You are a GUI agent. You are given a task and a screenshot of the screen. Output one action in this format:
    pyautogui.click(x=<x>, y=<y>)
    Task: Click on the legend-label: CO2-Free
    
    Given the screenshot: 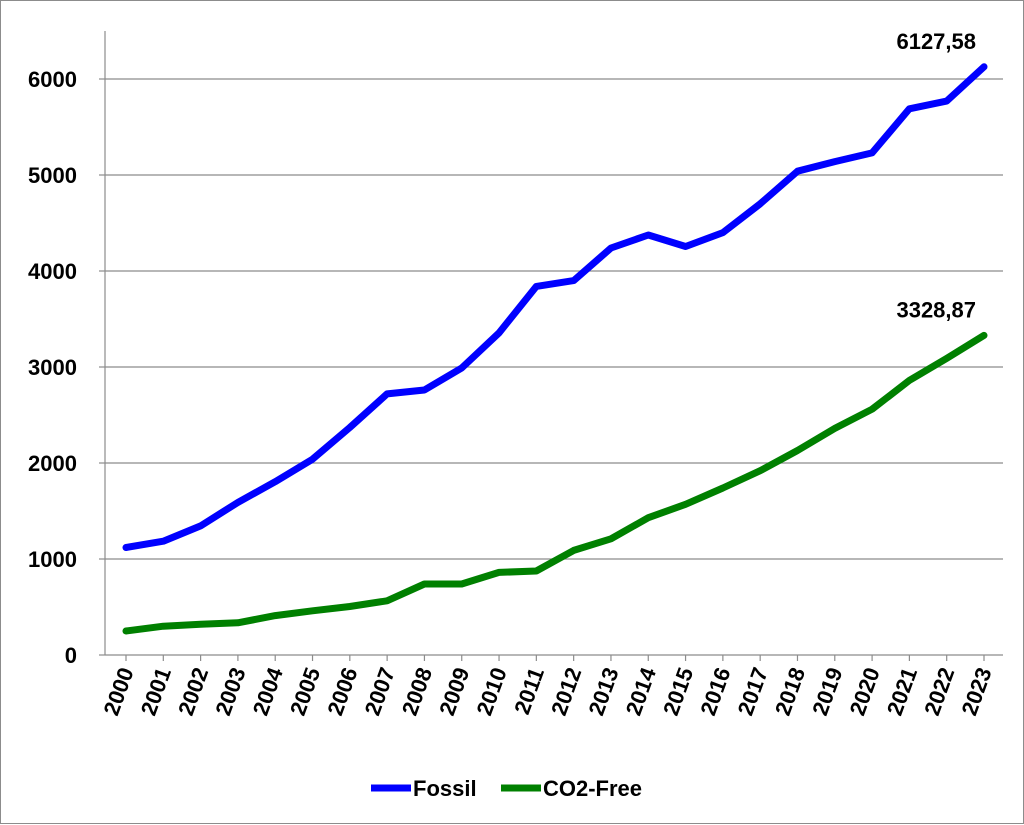 What is the action you would take?
    pyautogui.click(x=592, y=788)
    